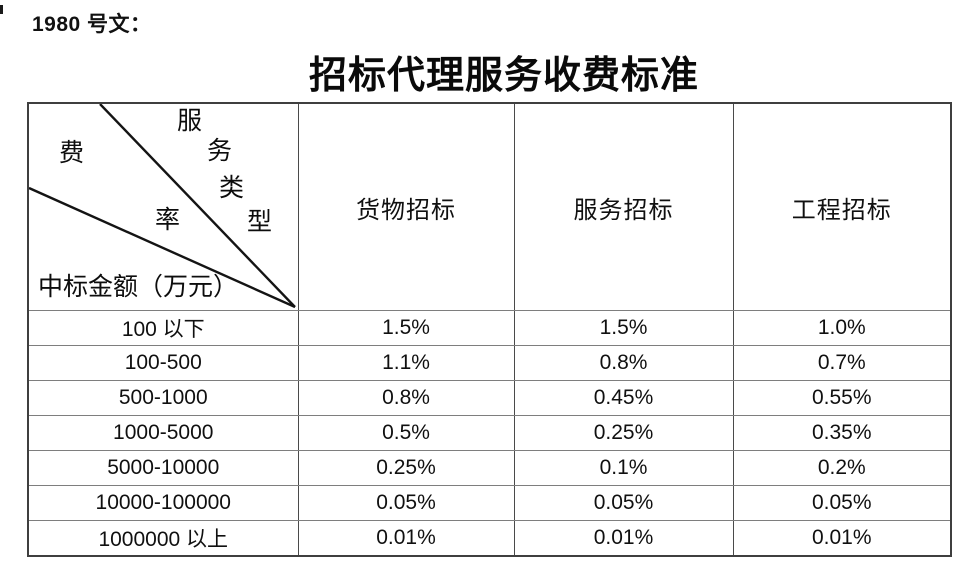 The width and height of the screenshot is (976, 581). Describe the element at coordinates (842, 363) in the screenshot. I see `rate-cell-engineering: 0.7%` at that location.